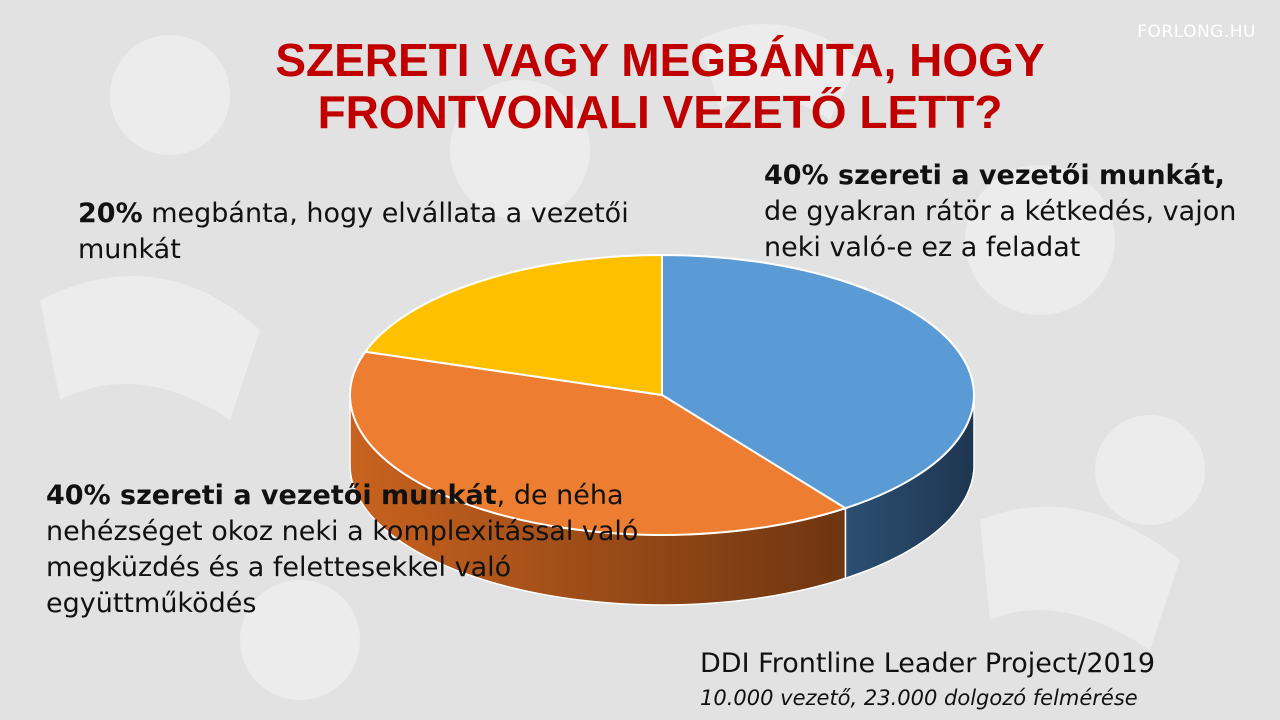 Image resolution: width=1280 pixels, height=720 pixels. I want to click on brand-watermark: FORLONG.HU, so click(1196, 32).